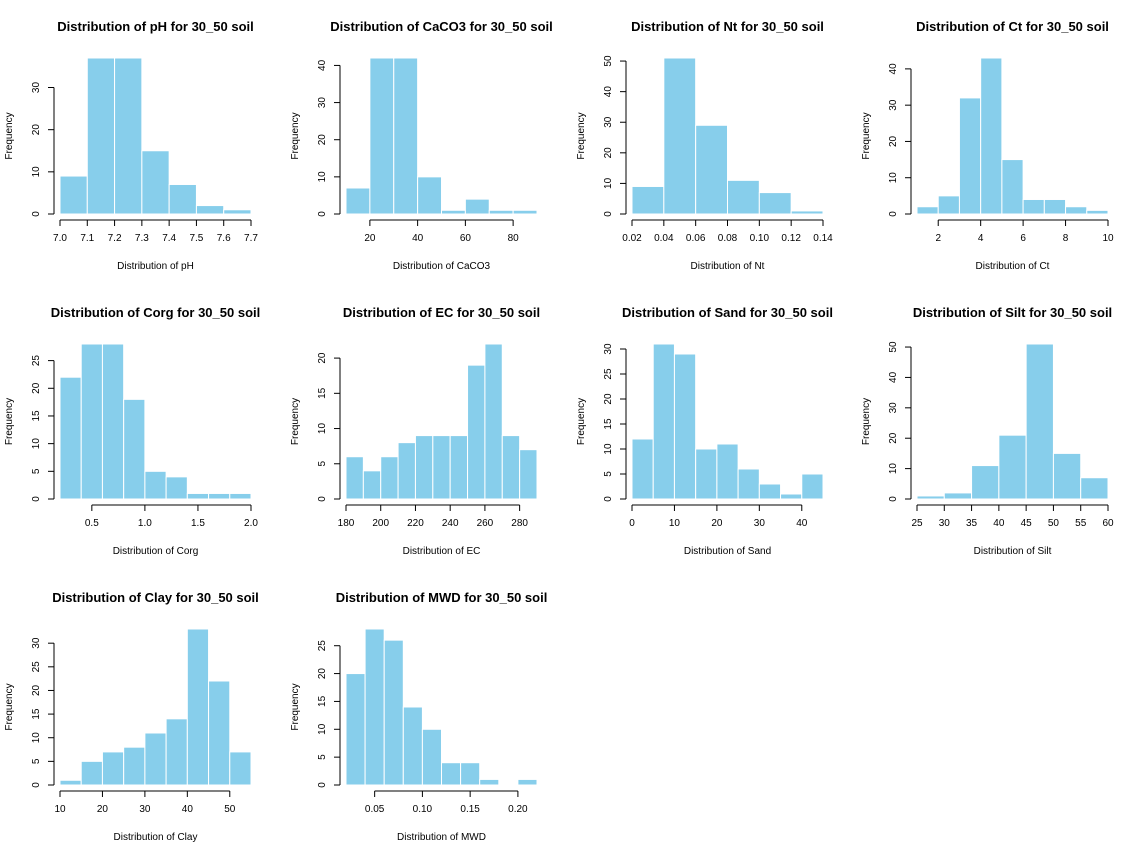 This screenshot has height=856, width=1144. Describe the element at coordinates (917, 523) in the screenshot. I see `x-tick-label: 25` at that location.